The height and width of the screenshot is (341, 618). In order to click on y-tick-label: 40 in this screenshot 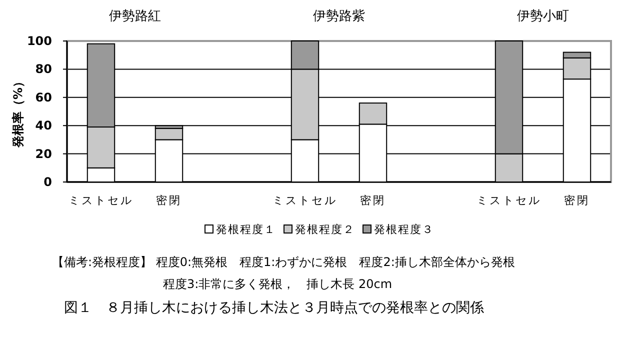, I will do `click(43, 125)`.